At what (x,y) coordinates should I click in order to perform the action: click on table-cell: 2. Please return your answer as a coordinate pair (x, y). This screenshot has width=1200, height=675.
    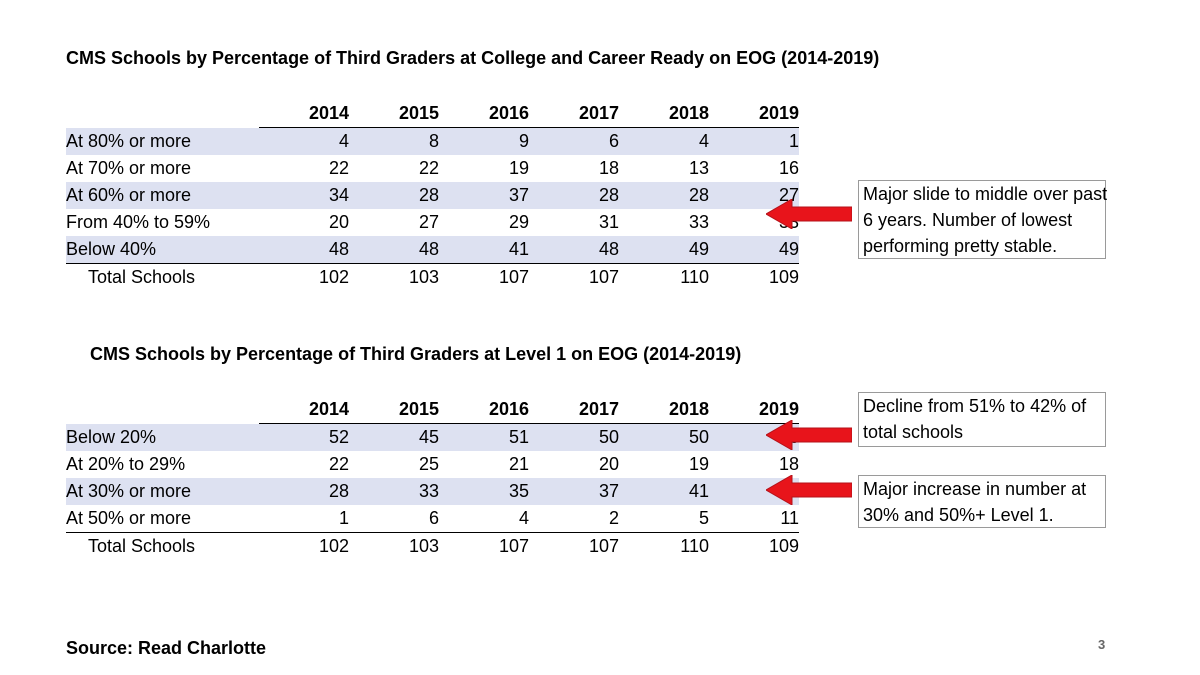
    Looking at the image, I should click on (574, 519).